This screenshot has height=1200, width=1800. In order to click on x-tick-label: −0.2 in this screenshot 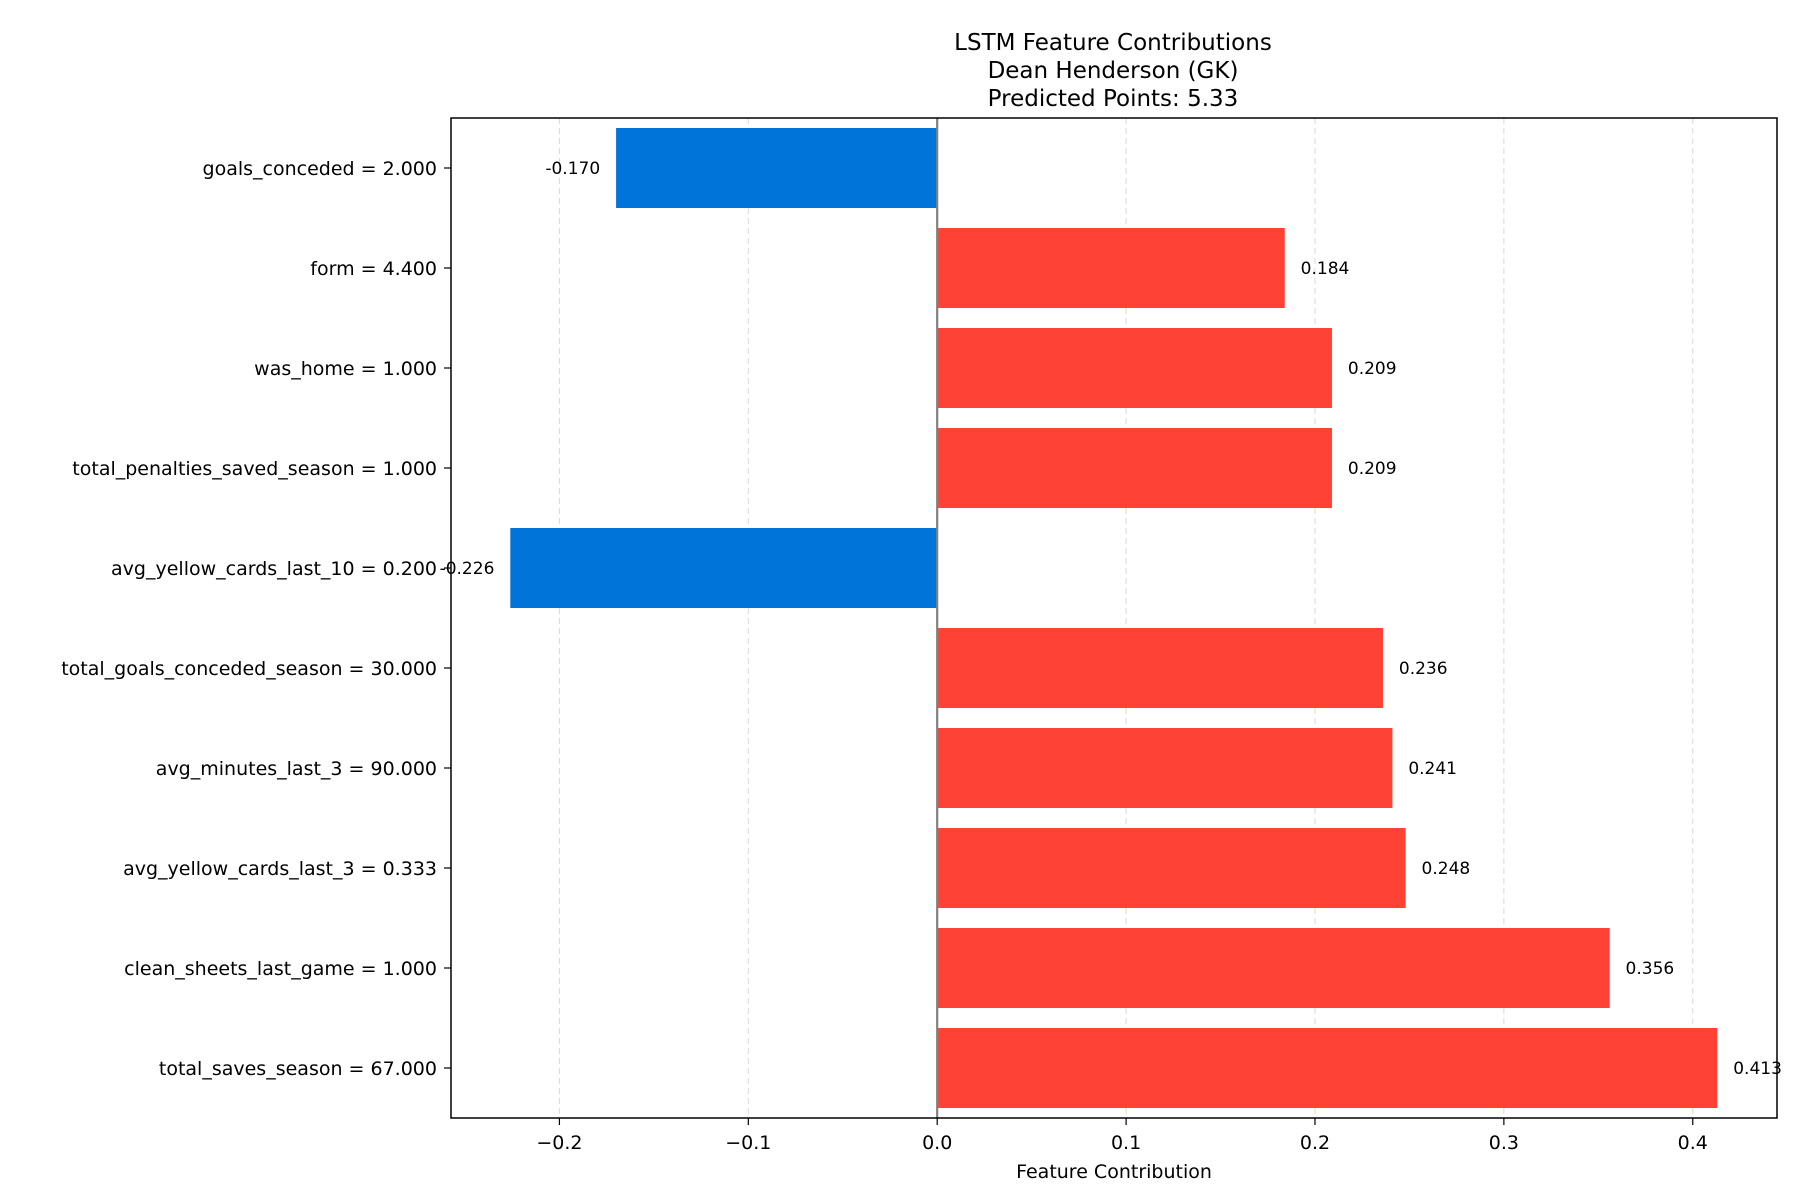, I will do `click(559, 1143)`.